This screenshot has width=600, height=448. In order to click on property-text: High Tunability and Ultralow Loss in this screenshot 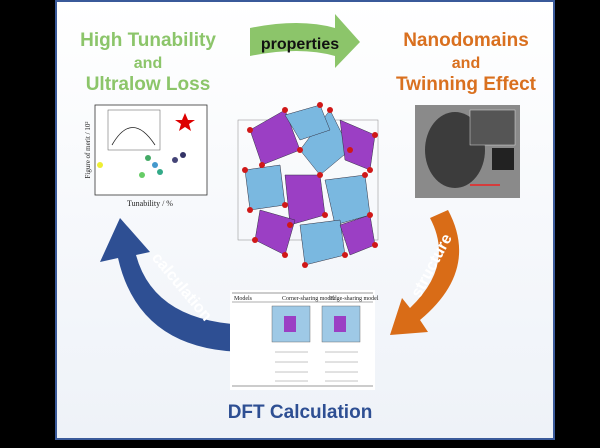, I will do `click(148, 62)`.